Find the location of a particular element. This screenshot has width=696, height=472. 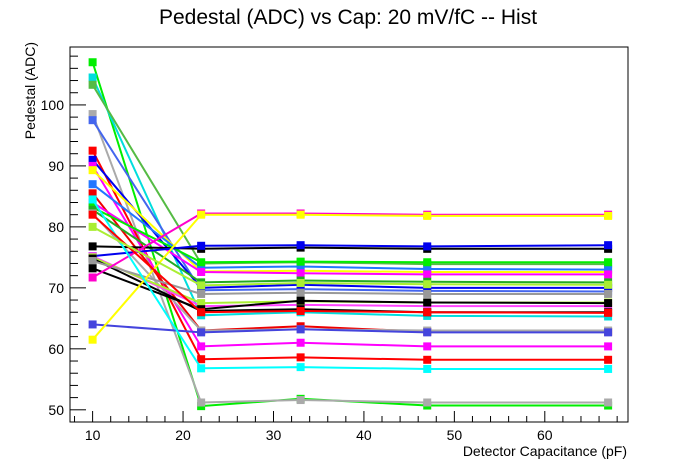

x-tick-label: 20 is located at coordinates (183, 435).